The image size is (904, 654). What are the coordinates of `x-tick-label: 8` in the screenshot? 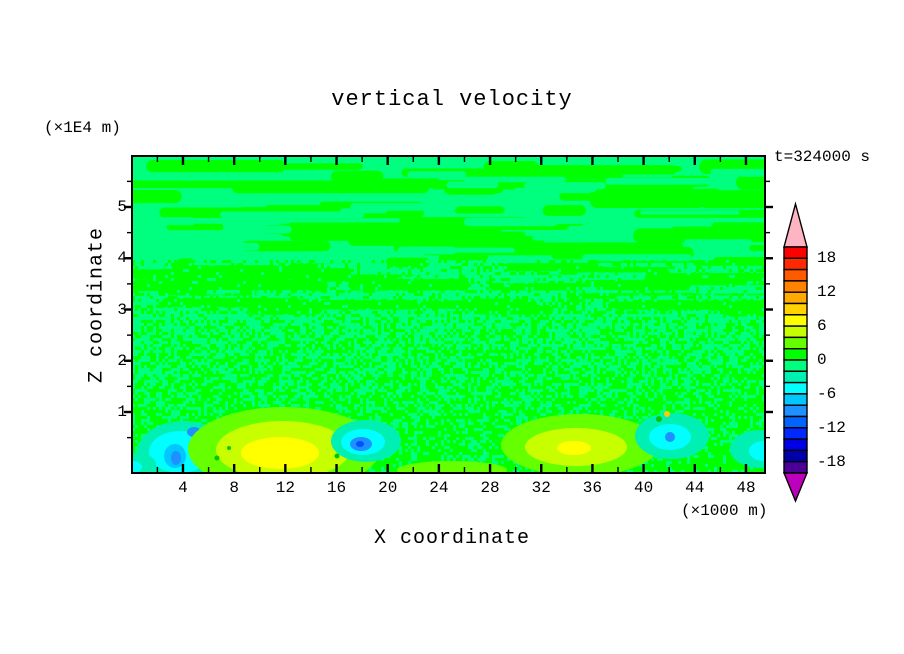 It's located at (234, 488).